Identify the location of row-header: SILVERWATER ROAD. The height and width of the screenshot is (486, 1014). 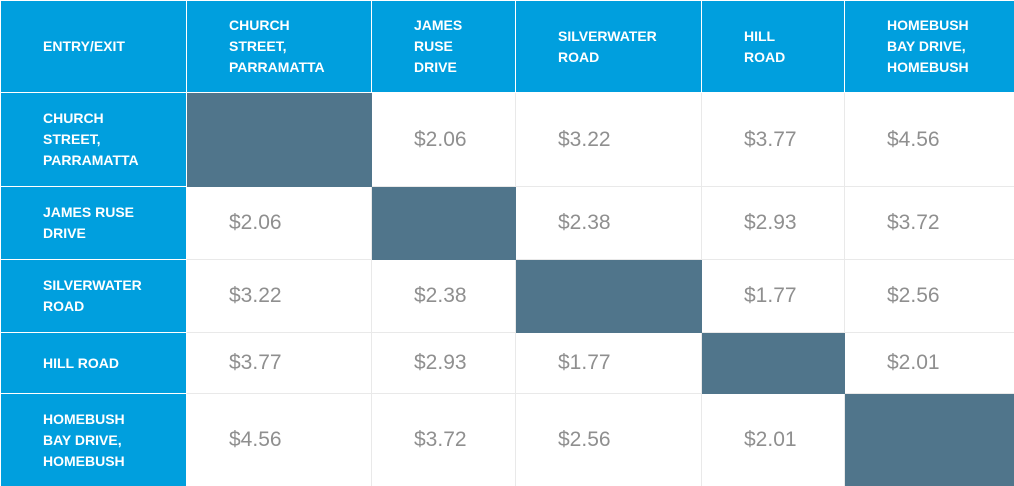
(93, 296).